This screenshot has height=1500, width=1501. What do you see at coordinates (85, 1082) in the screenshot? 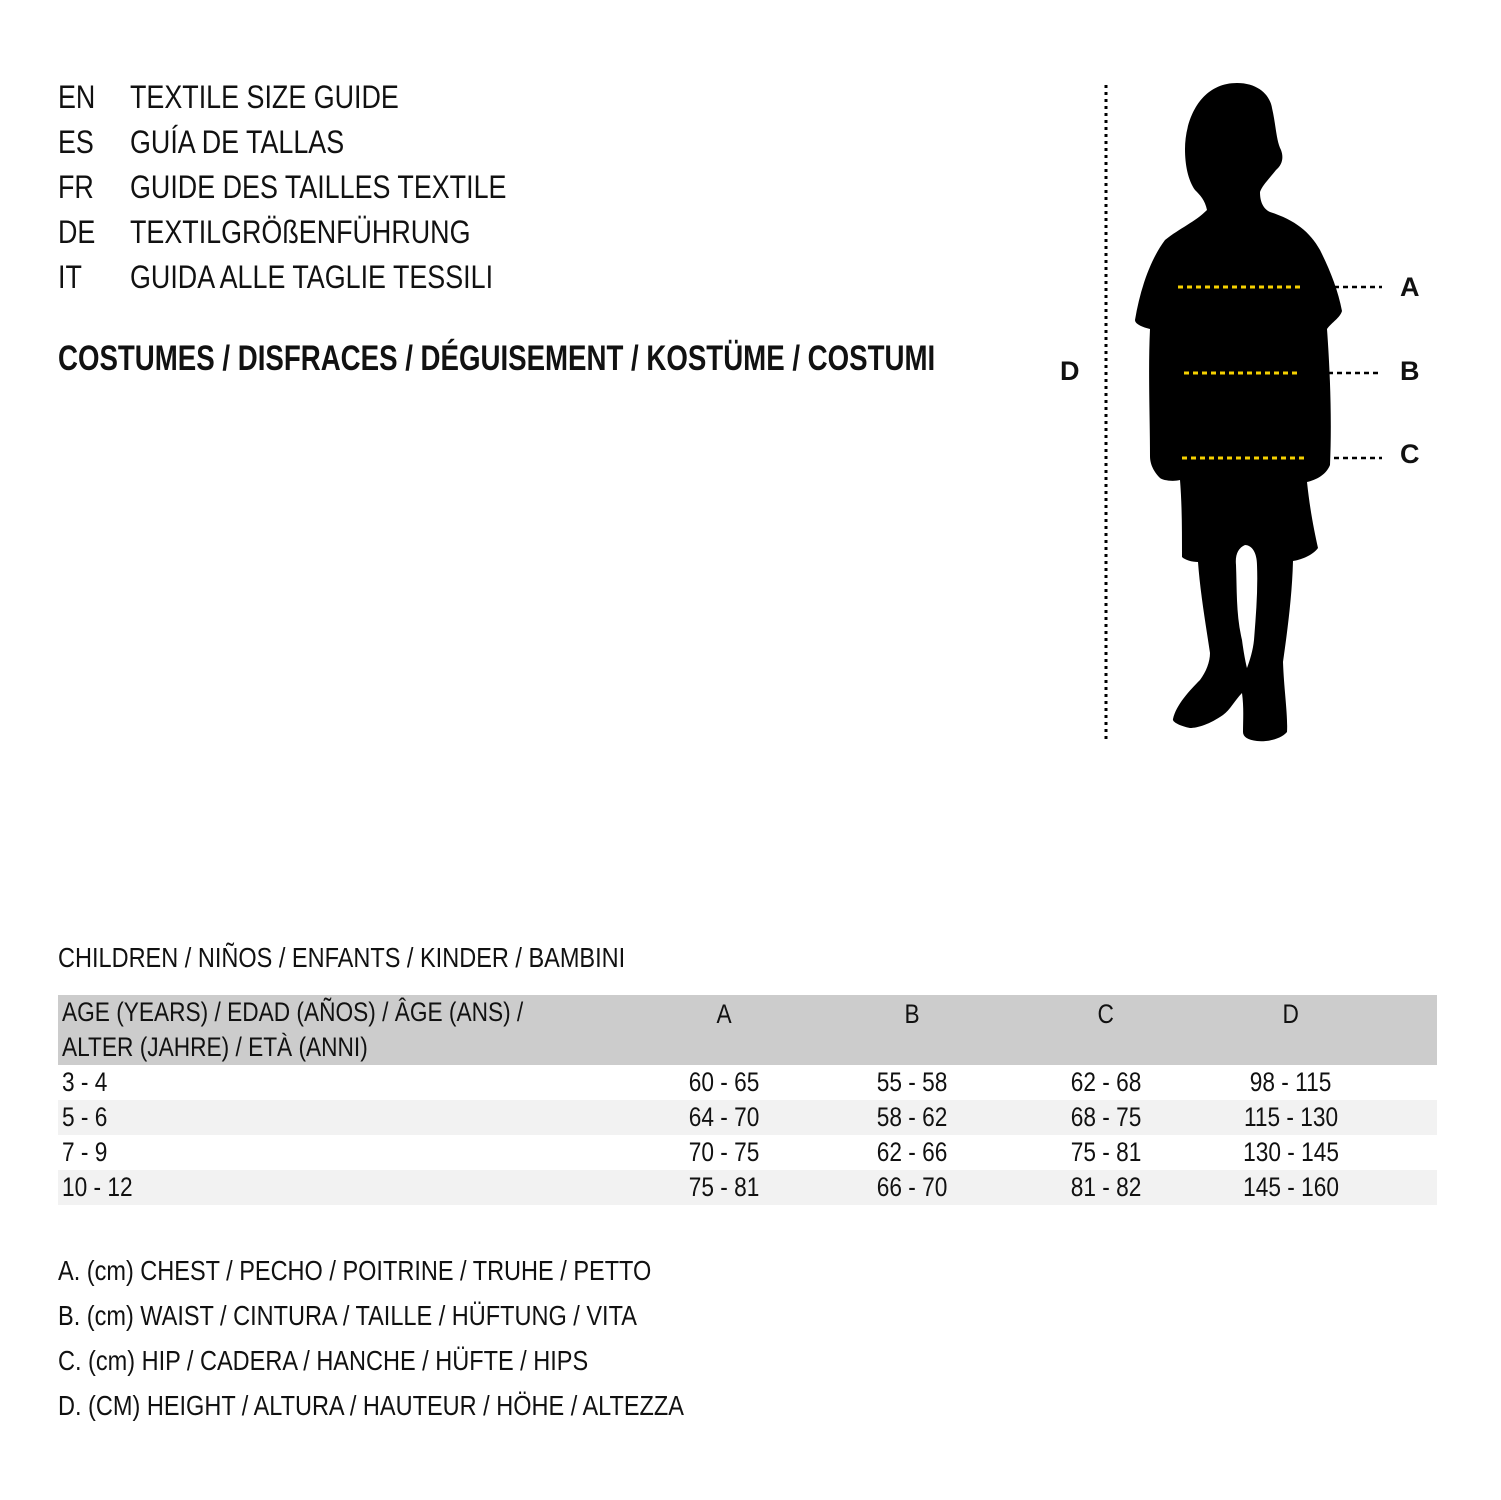
I see `cell-age-text: 3 - 4` at bounding box center [85, 1082].